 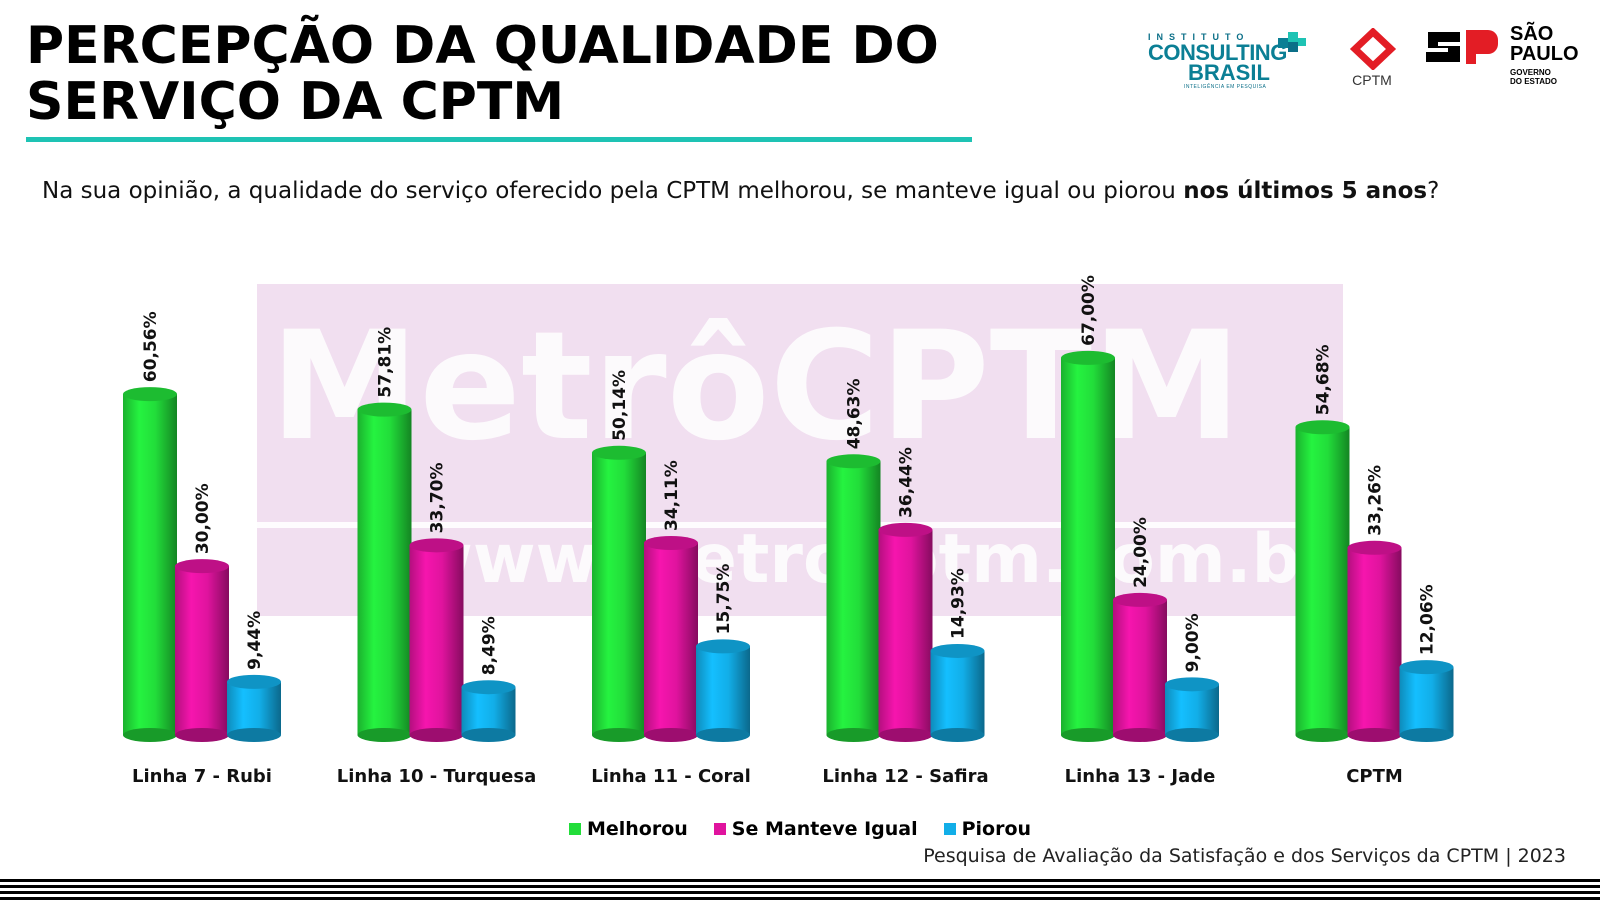 I want to click on sp-logo-sub: GOVERNO DO ESTADO, so click(x=1533, y=77).